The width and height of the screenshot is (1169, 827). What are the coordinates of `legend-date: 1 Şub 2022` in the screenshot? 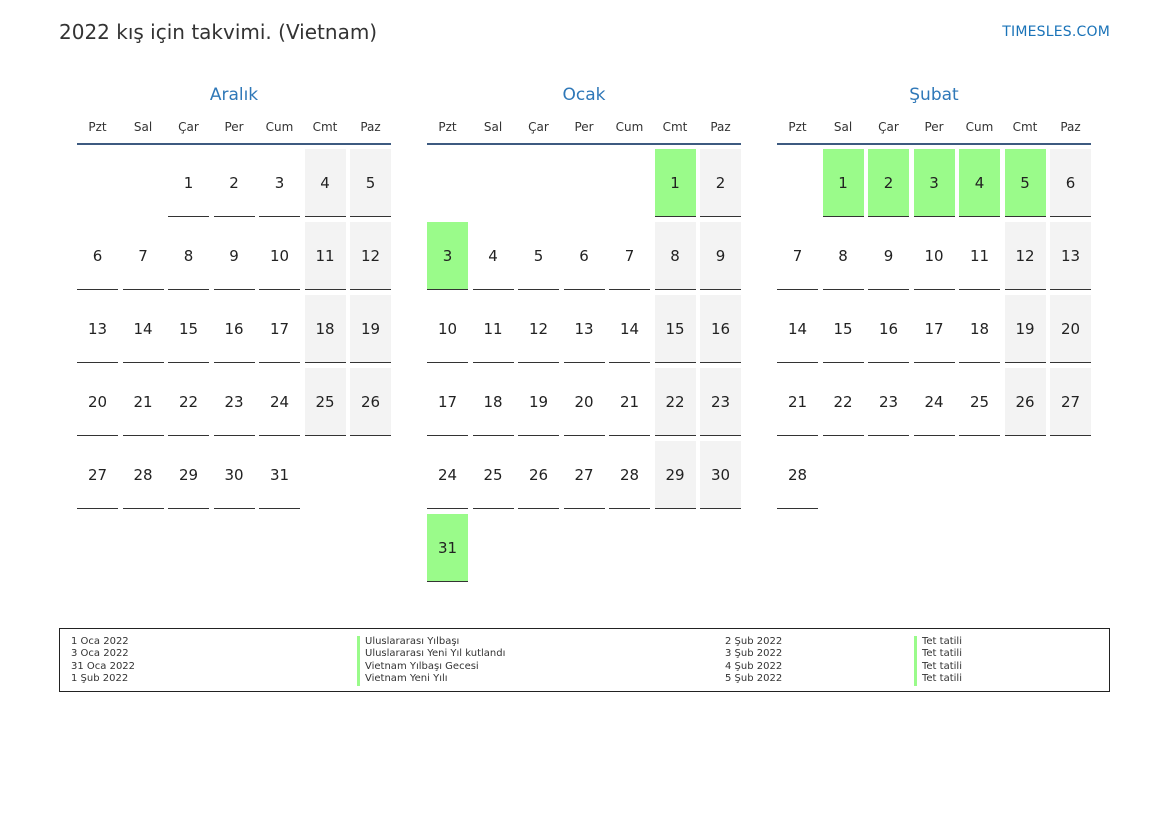 It's located at (100, 679).